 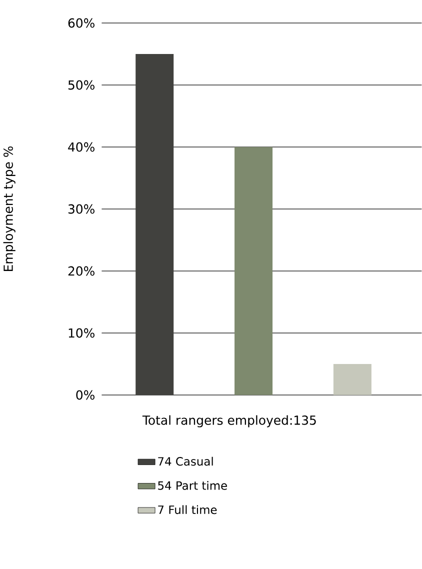 I want to click on legend-label: 74 Casual, so click(x=185, y=461).